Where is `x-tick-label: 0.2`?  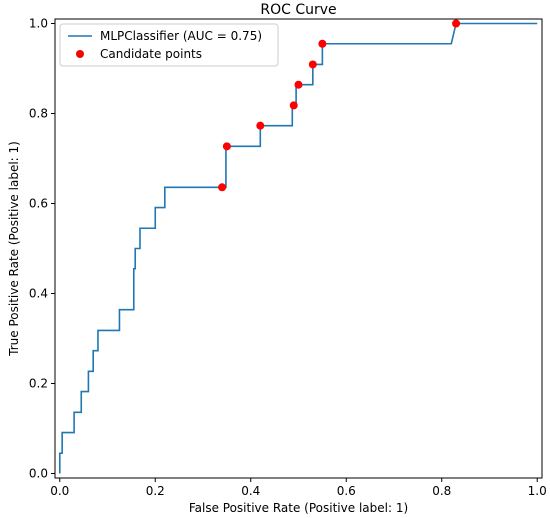 x-tick-label: 0.2 is located at coordinates (155, 491).